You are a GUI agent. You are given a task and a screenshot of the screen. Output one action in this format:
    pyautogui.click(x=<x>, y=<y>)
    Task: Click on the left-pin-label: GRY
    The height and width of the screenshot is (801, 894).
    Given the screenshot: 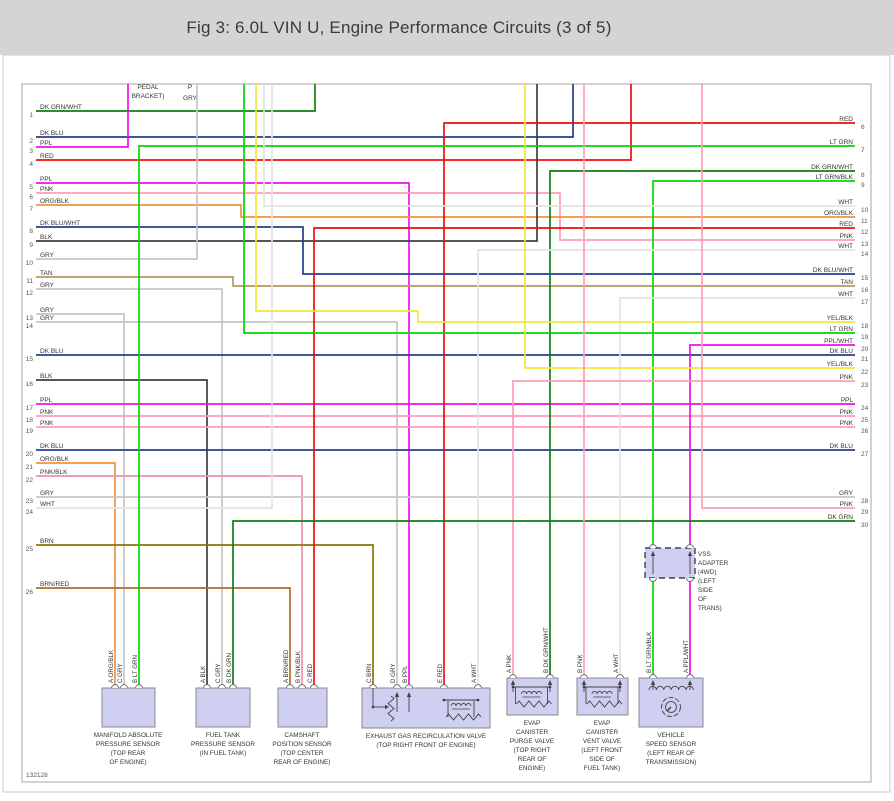 What is the action you would take?
    pyautogui.click(x=47, y=285)
    